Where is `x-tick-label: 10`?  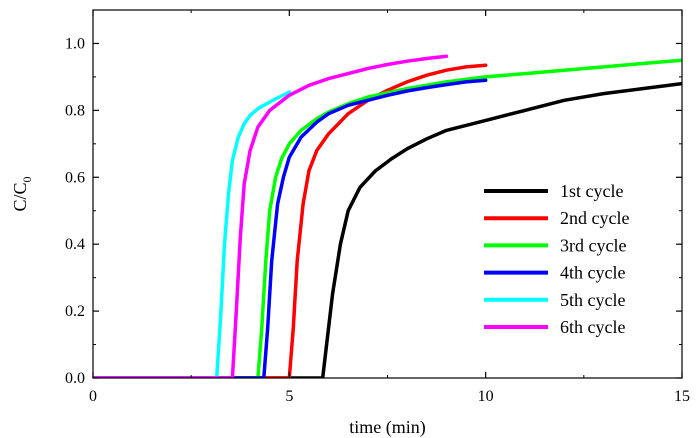 x-tick-label: 10 is located at coordinates (486, 396).